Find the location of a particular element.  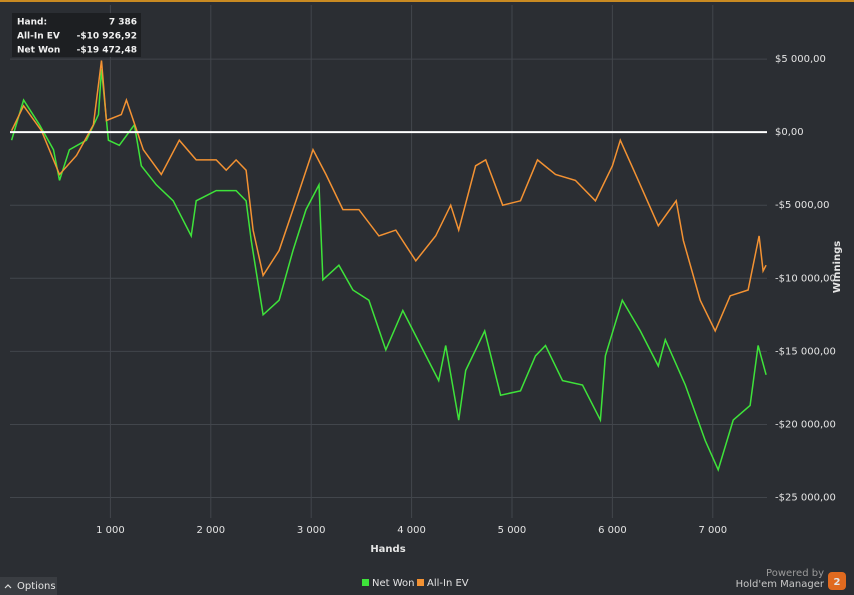

x-tick-label: 2 000 is located at coordinates (210, 530).